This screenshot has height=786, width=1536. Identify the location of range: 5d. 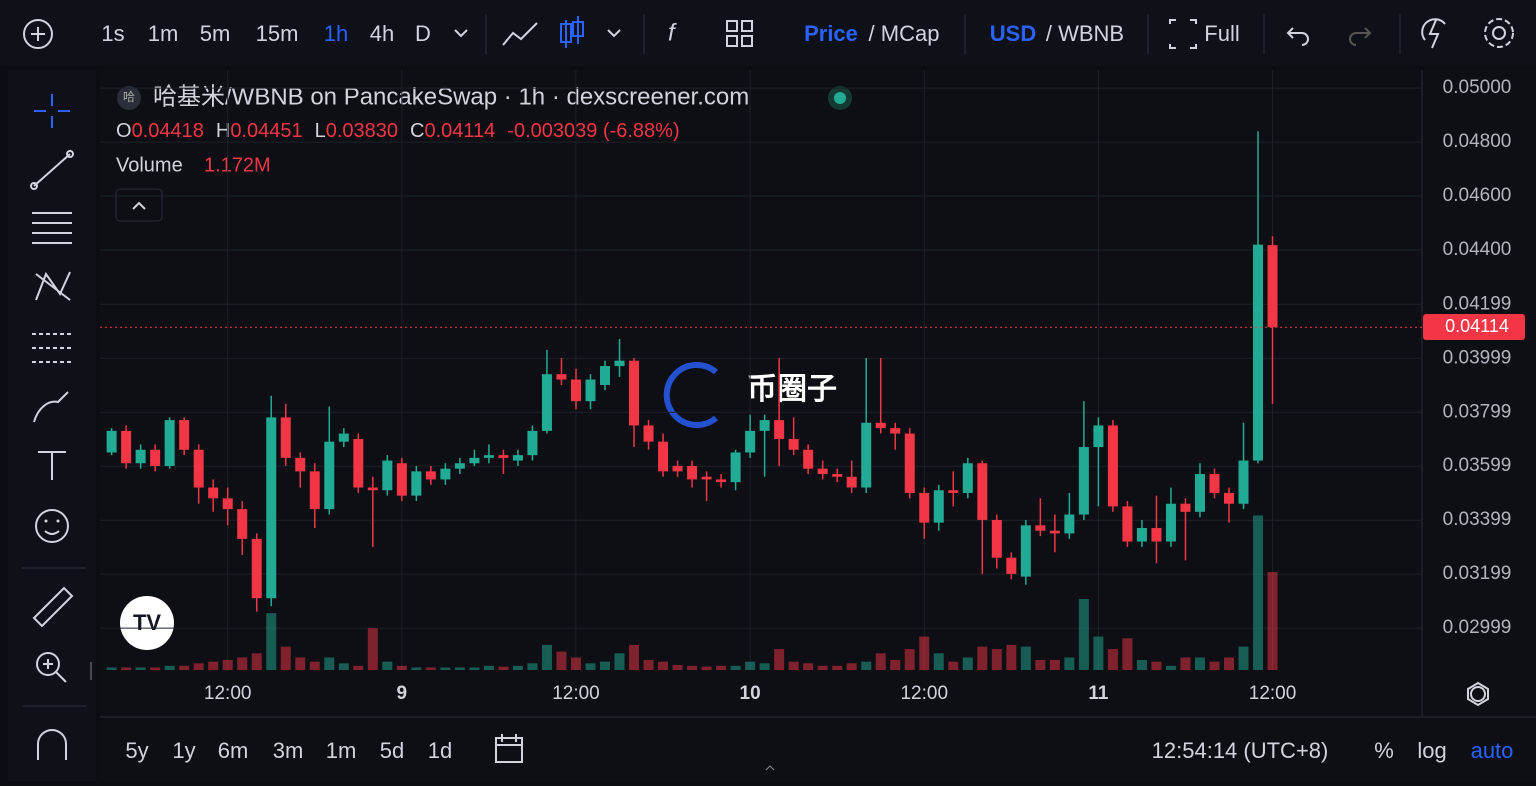
(392, 750).